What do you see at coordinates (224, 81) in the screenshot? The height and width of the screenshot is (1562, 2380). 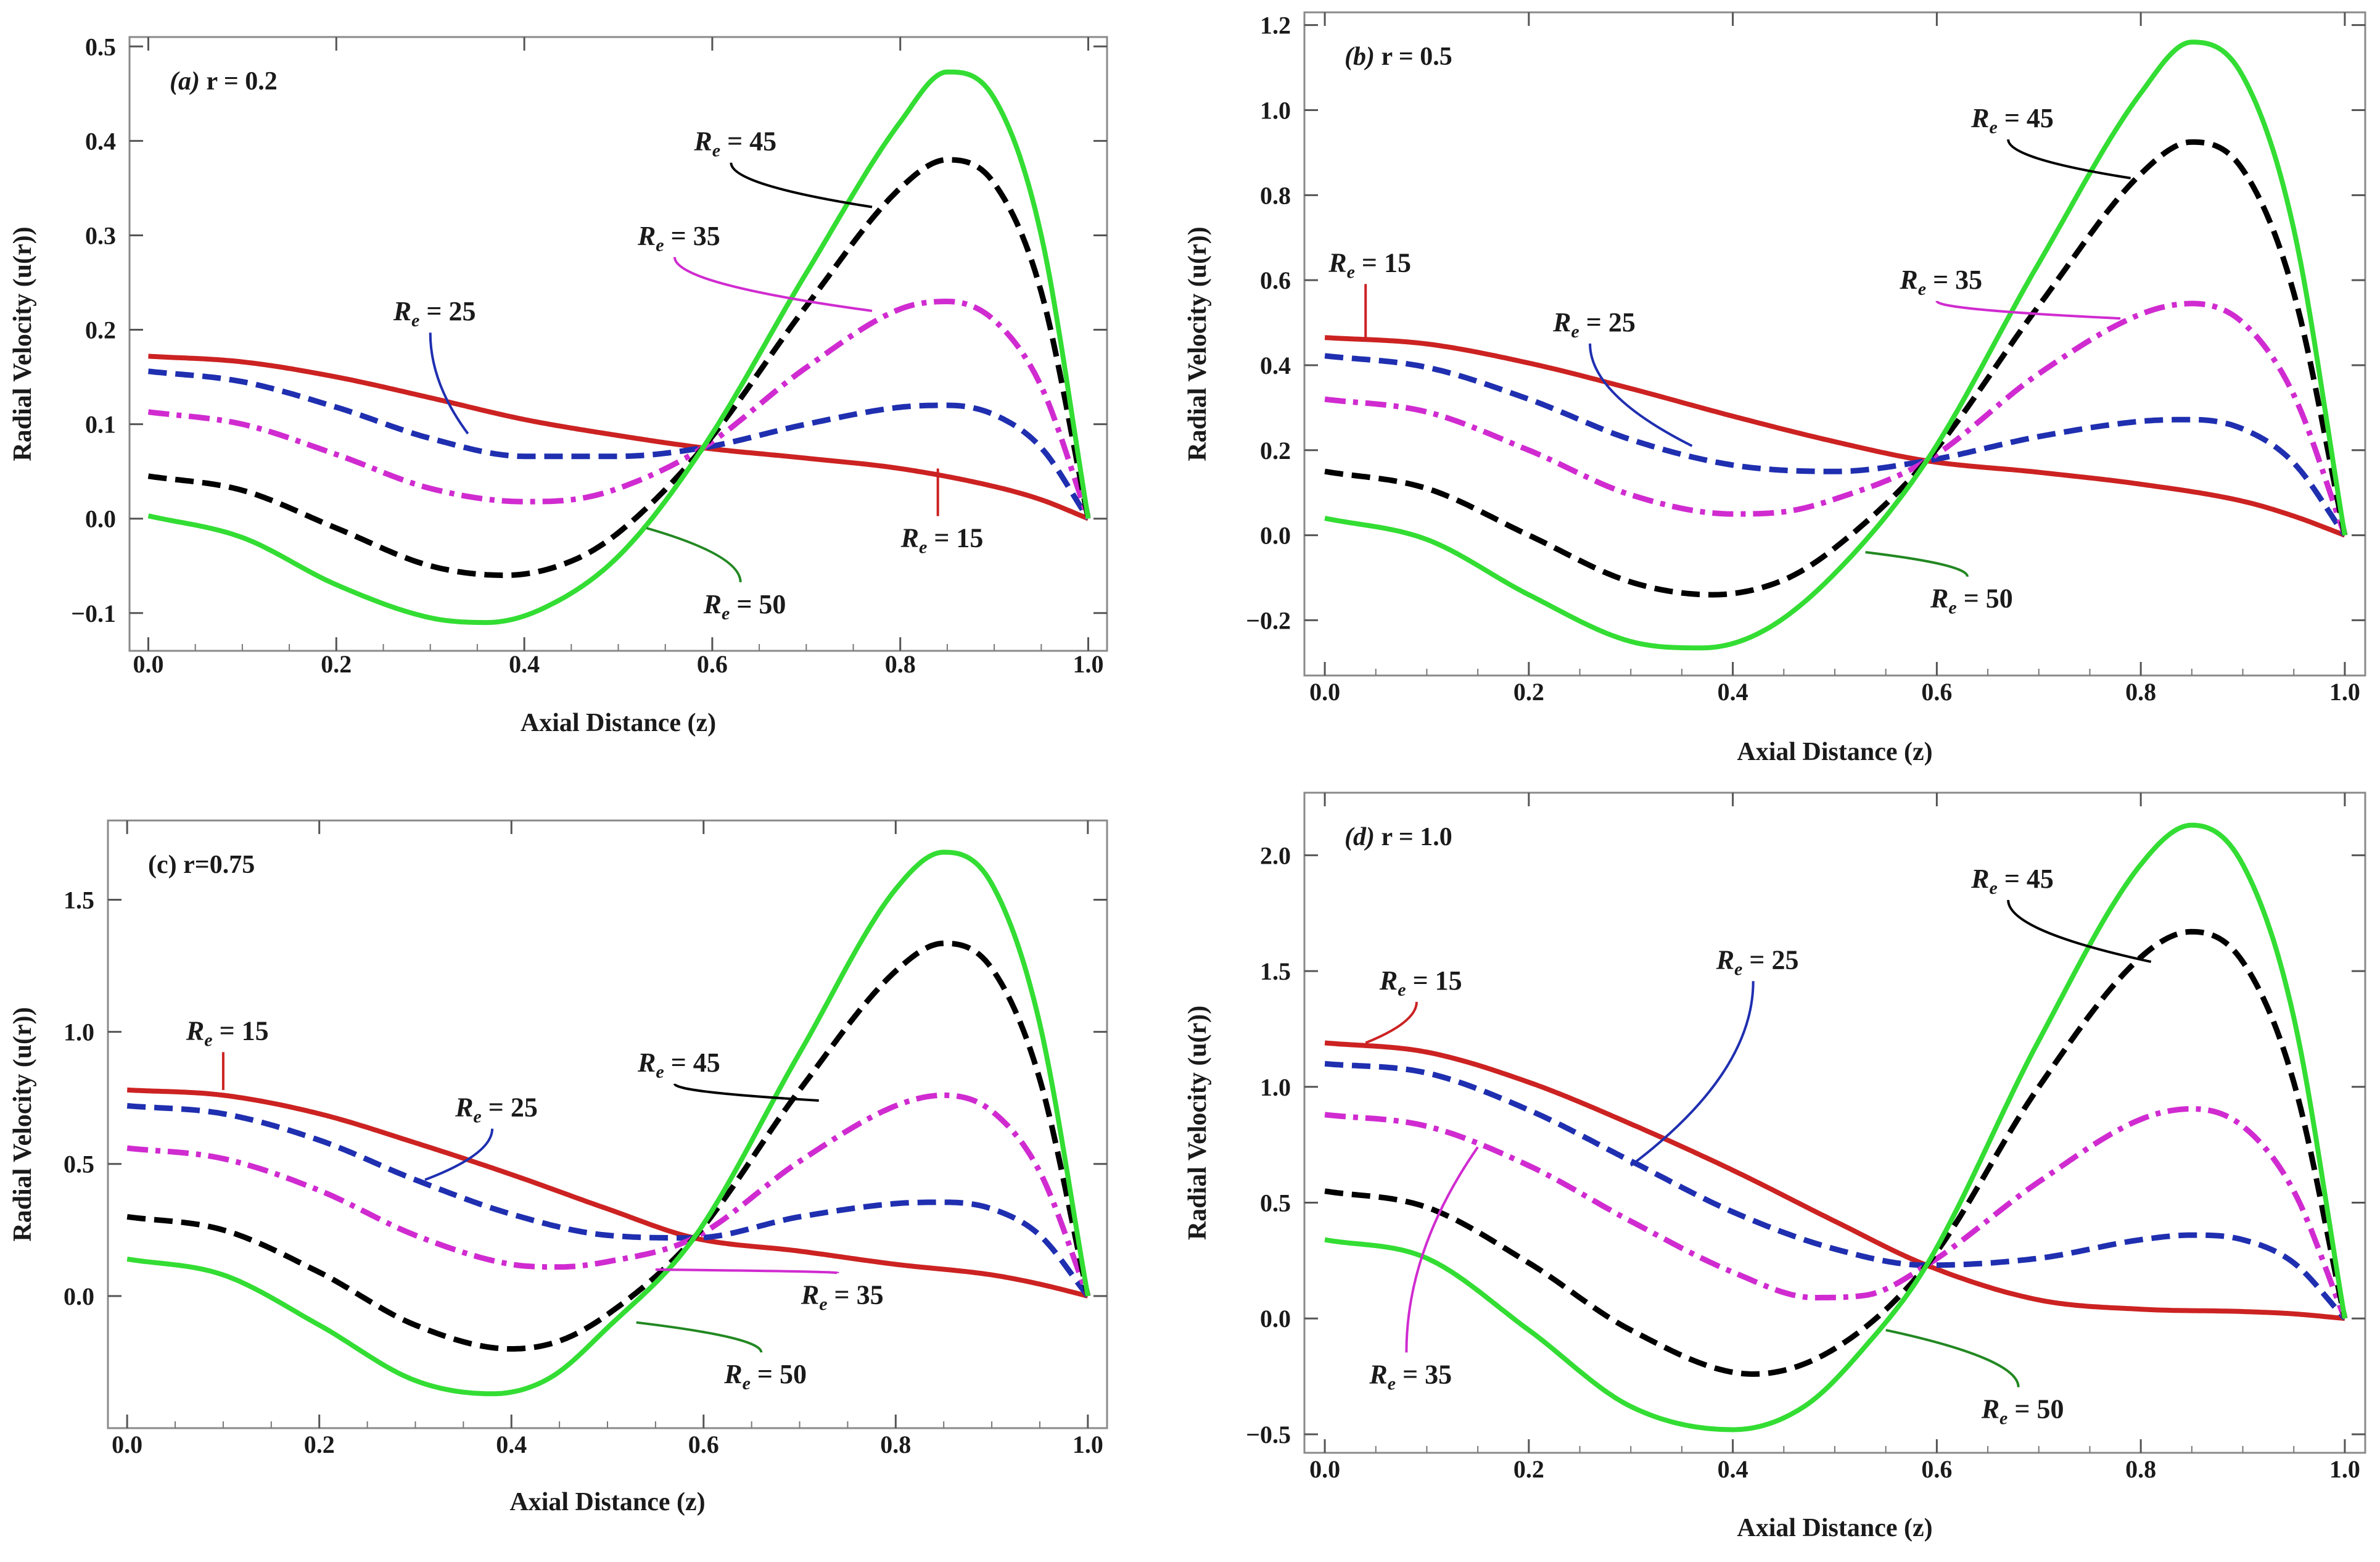 I see `panel-title: (a) r = 0.2` at bounding box center [224, 81].